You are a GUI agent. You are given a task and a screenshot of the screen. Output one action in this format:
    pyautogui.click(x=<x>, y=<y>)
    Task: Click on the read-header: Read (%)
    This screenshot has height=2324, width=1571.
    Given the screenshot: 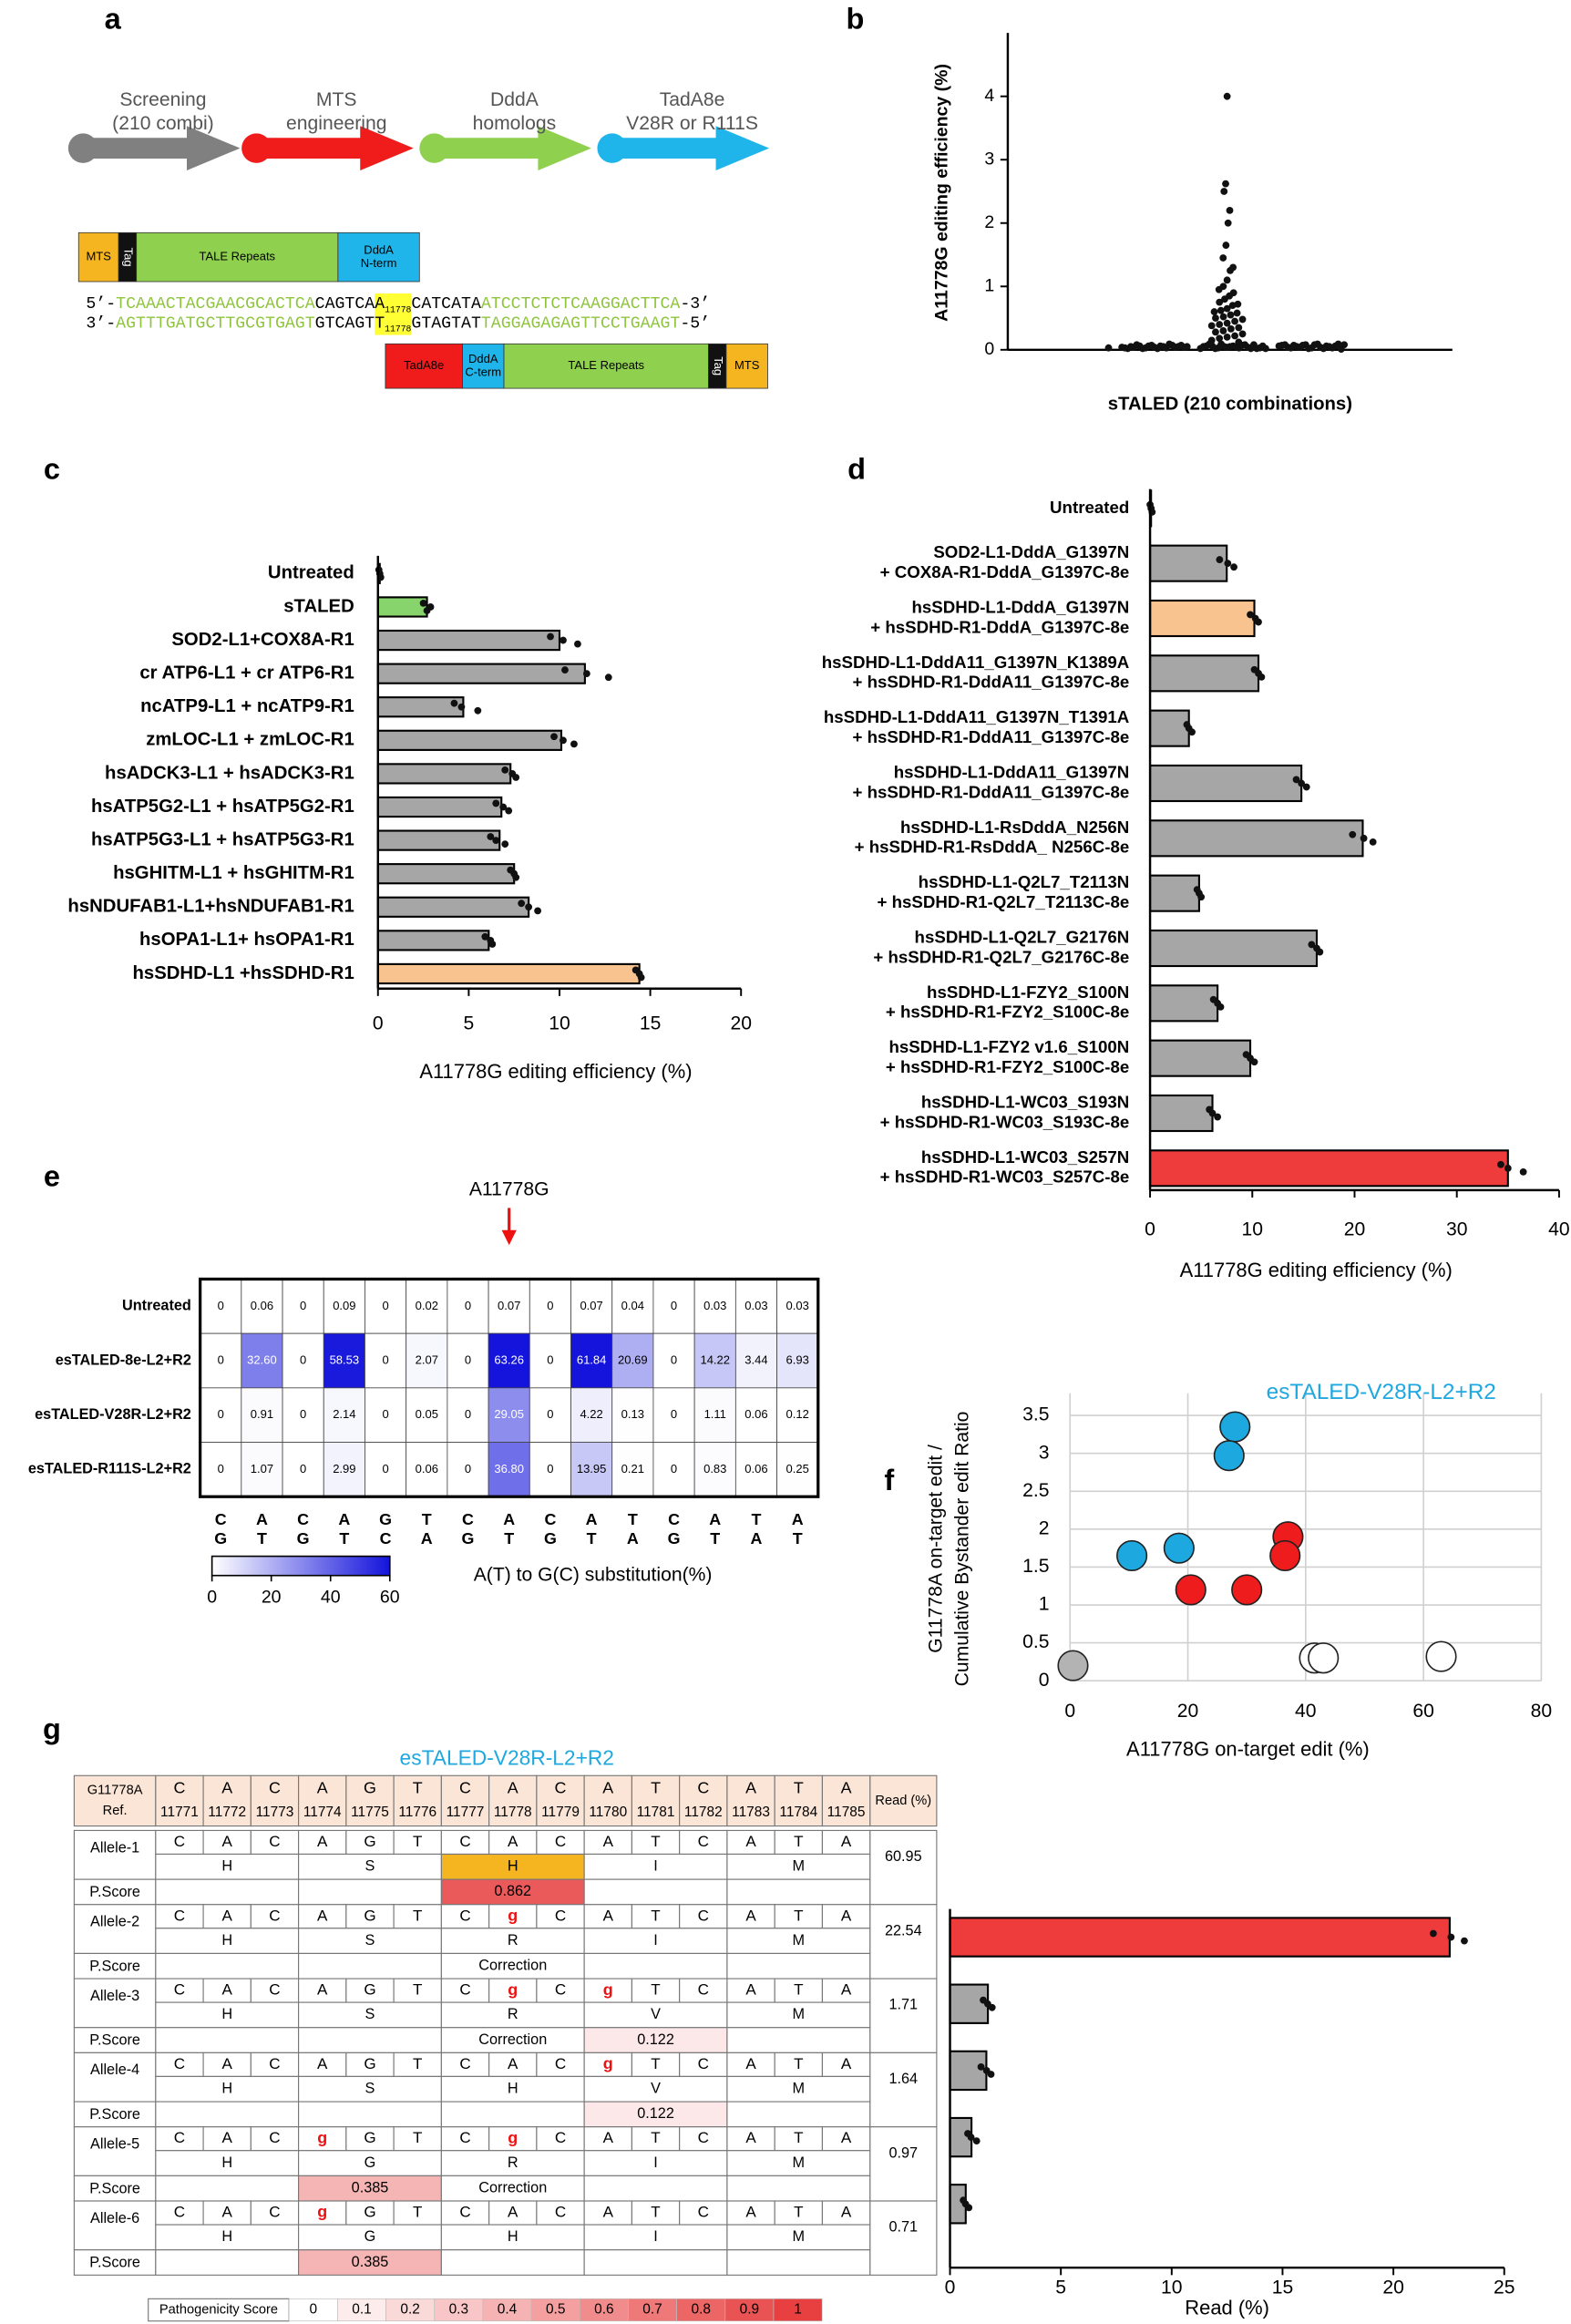 What is the action you would take?
    pyautogui.click(x=903, y=1801)
    